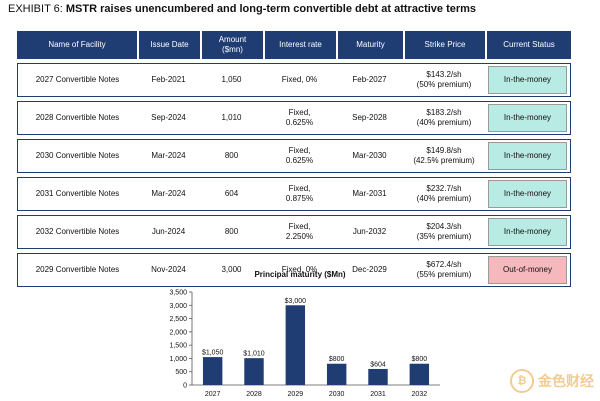 Image resolution: width=600 pixels, height=401 pixels. I want to click on strike-value: $672.4/sh, so click(444, 264).